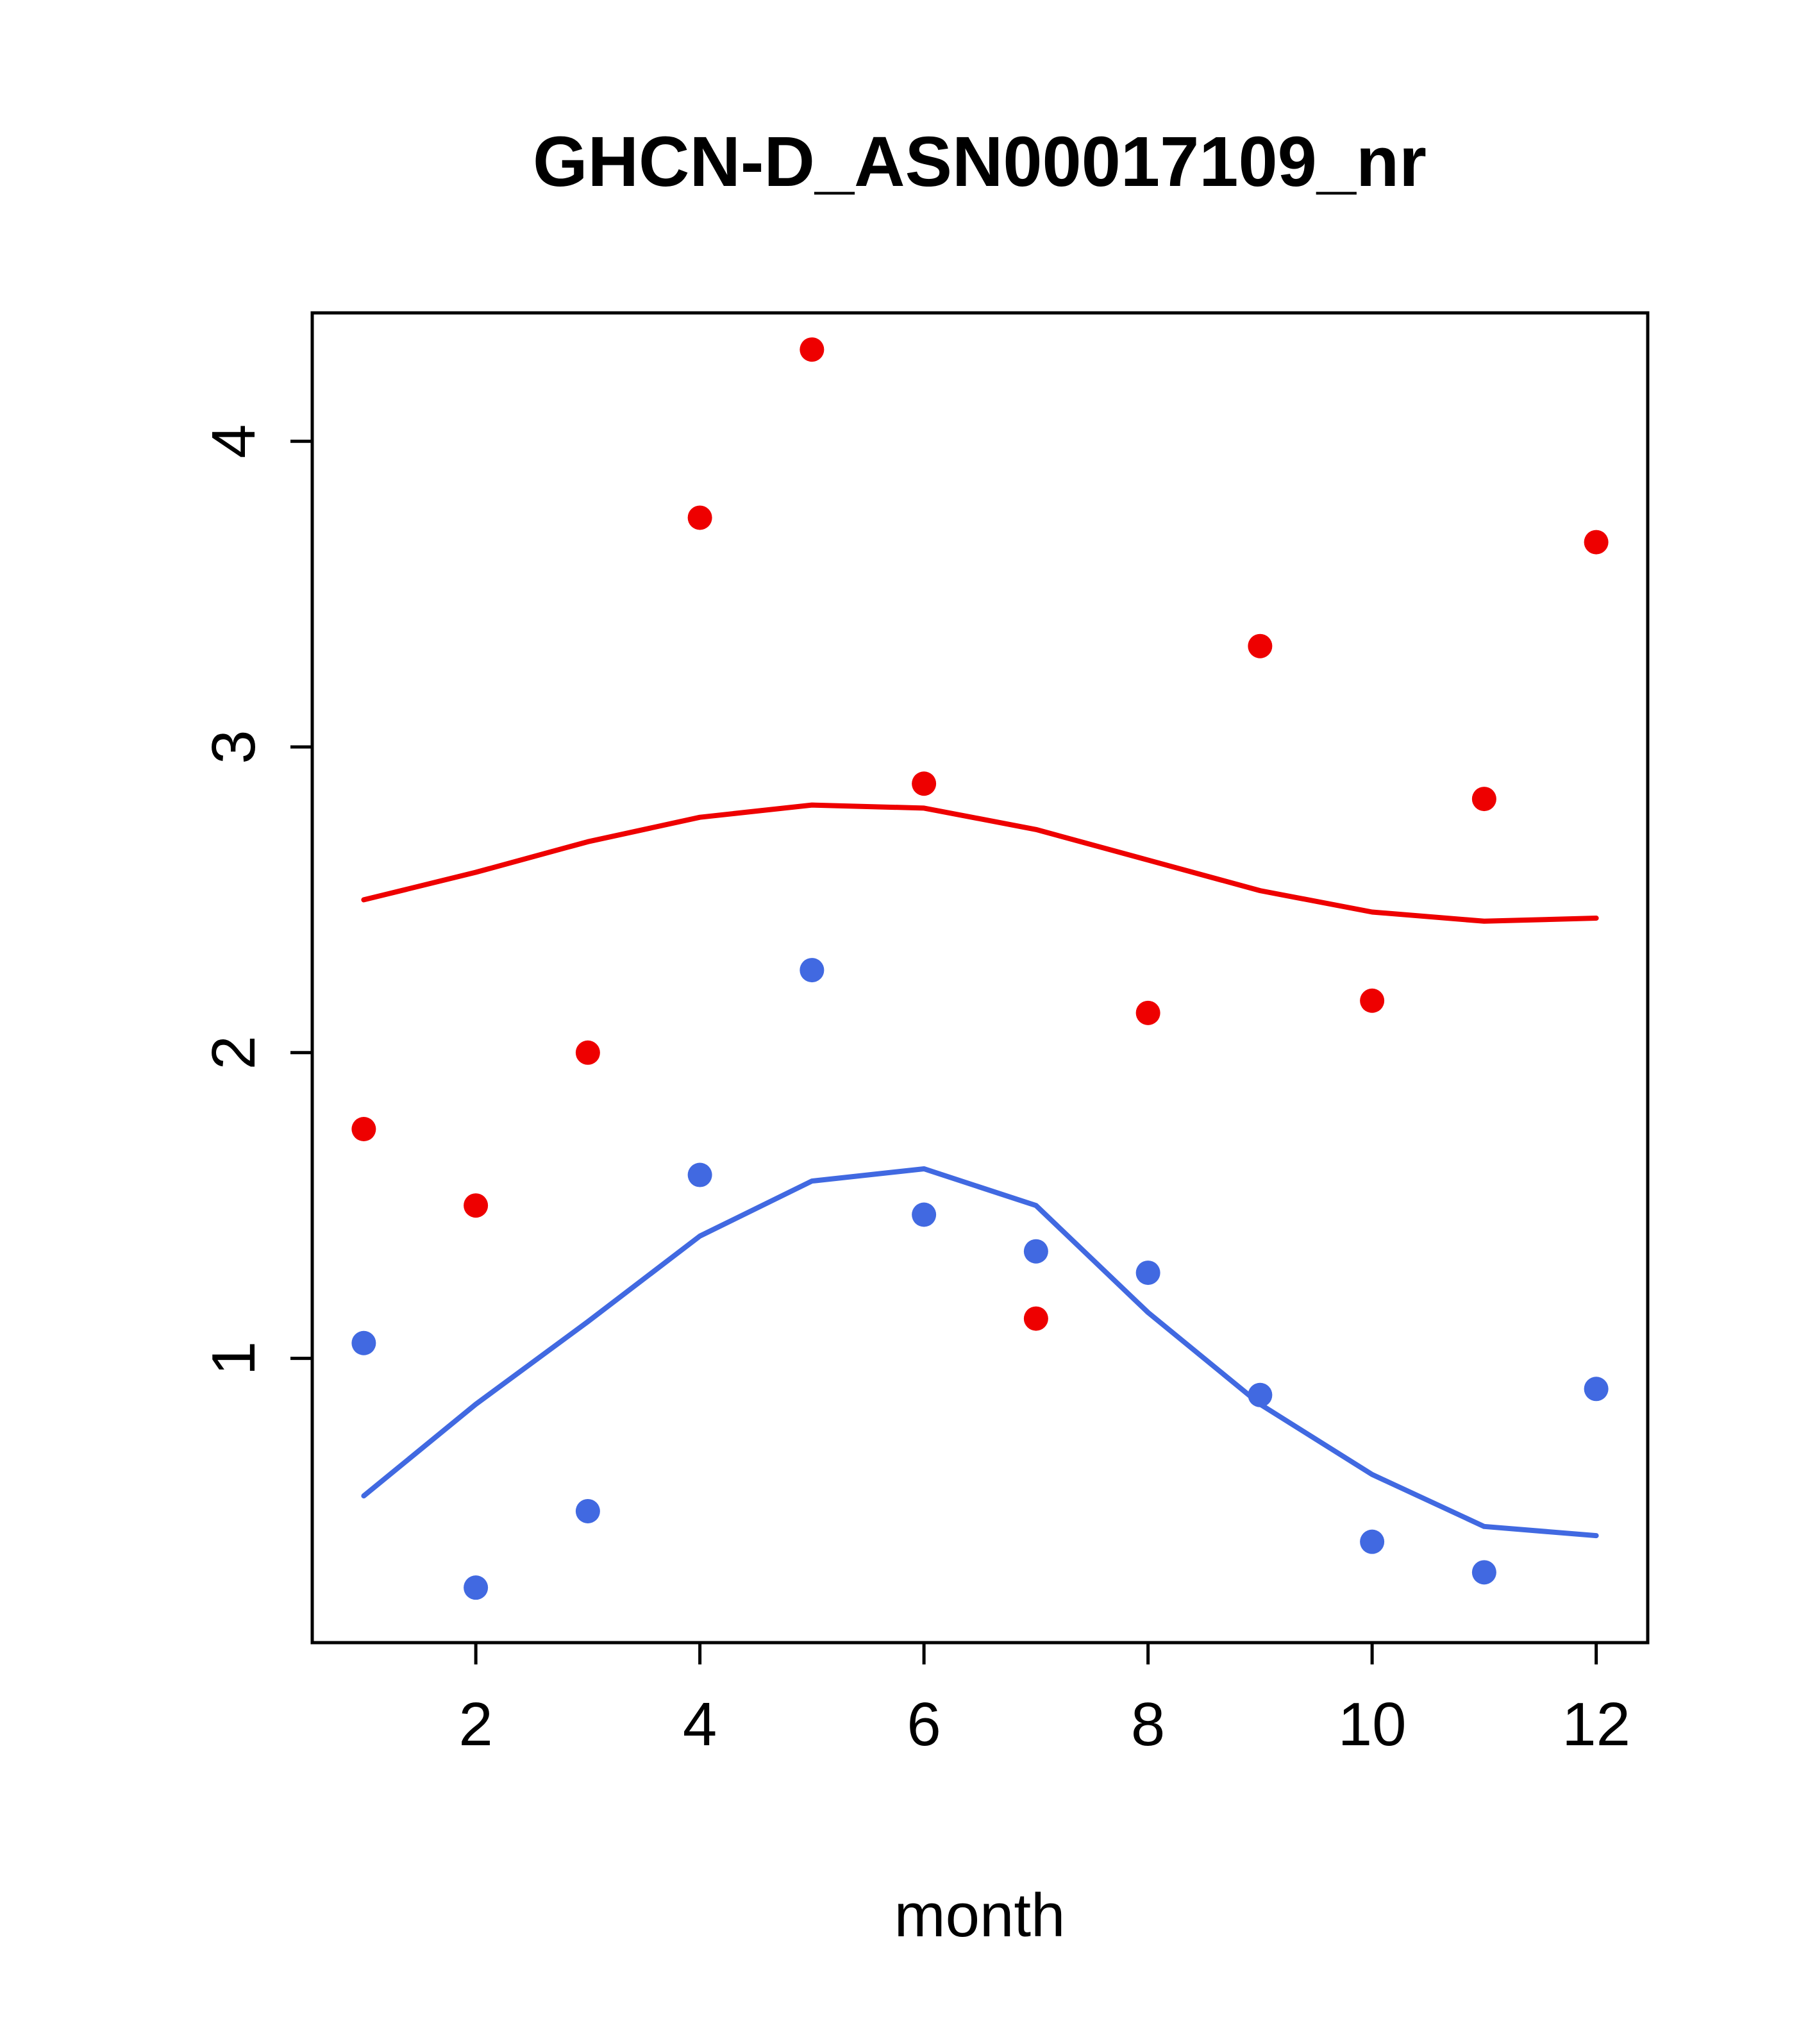  Describe the element at coordinates (980, 1352) in the screenshot. I see `blue-smooth-line` at that location.